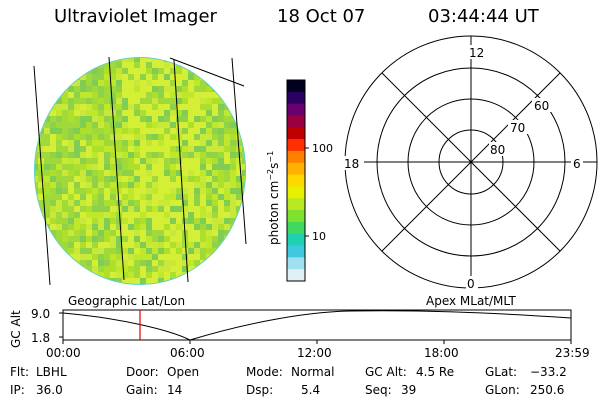  What do you see at coordinates (264, 372) in the screenshot?
I see `mode-label: Mode:` at bounding box center [264, 372].